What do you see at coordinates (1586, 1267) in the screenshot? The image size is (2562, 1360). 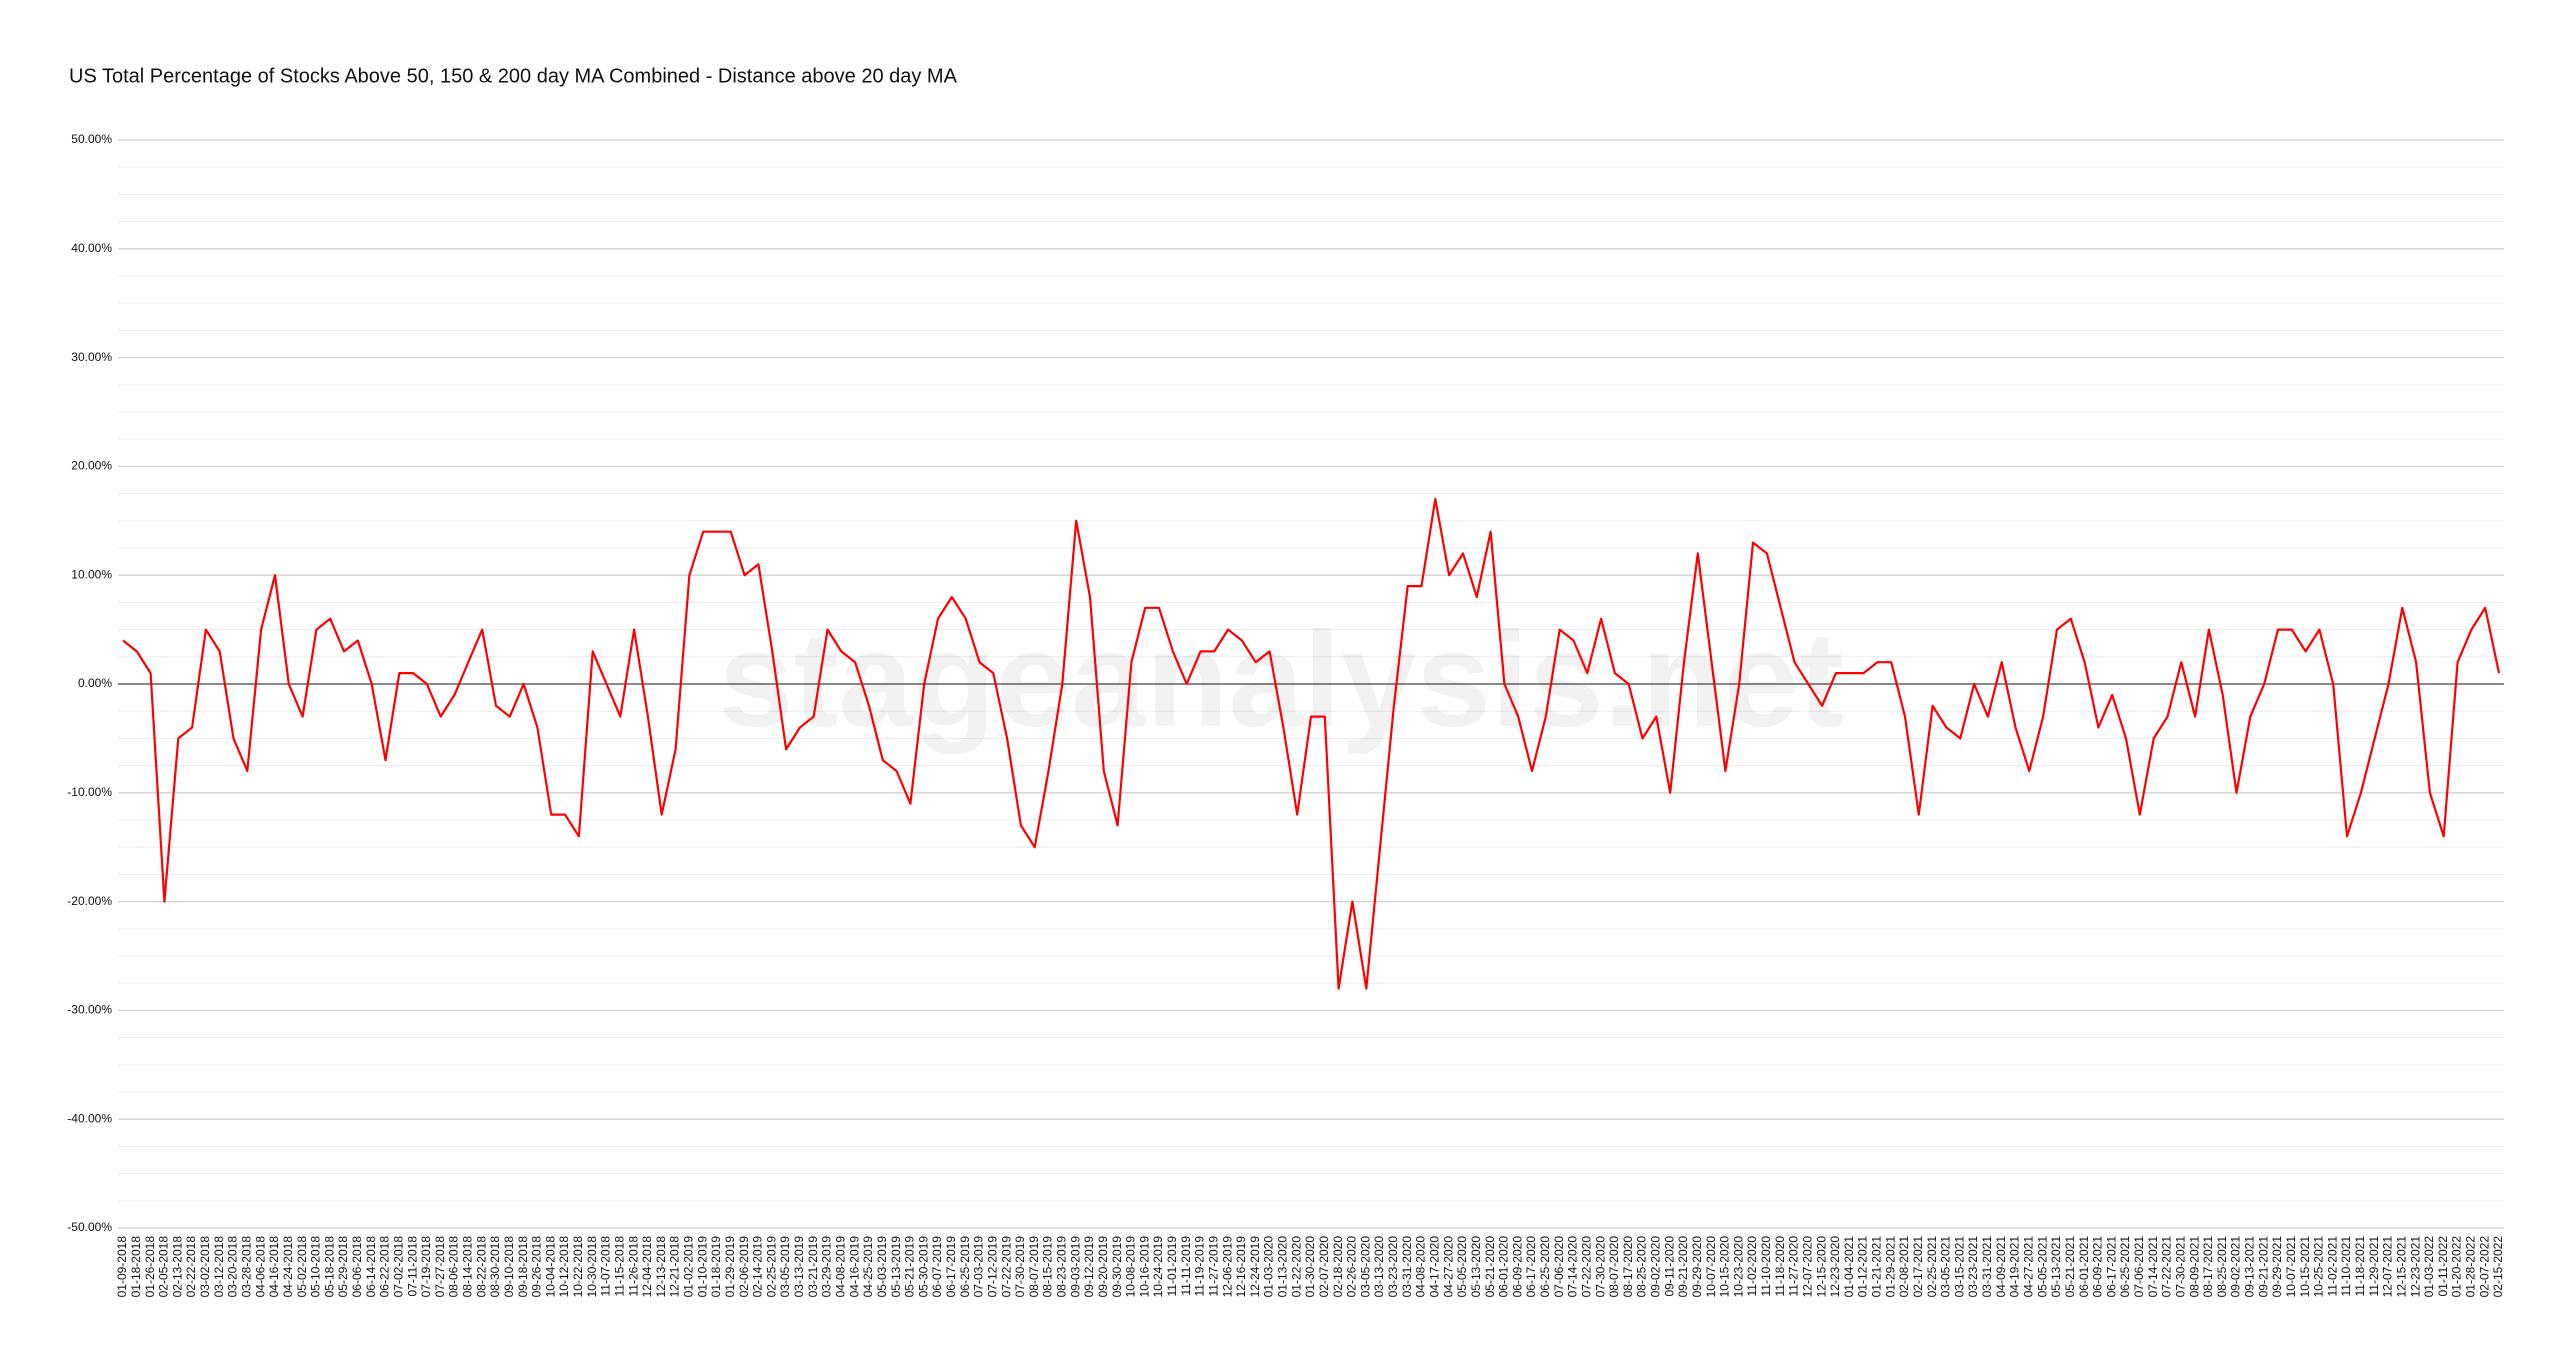 I see `x-tick-label: 07-22-2020` at bounding box center [1586, 1267].